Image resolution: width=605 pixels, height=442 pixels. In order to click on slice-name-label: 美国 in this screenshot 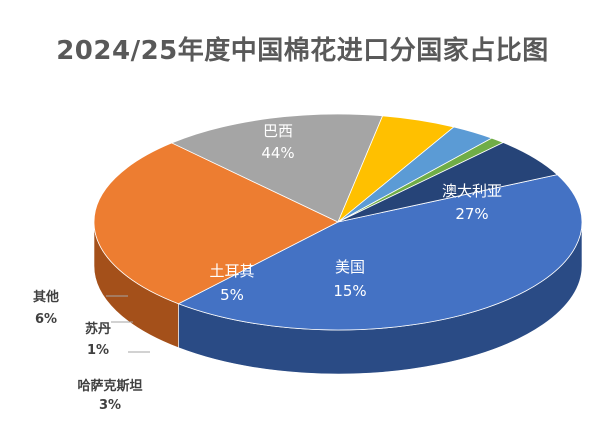, I will do `click(350, 267)`.